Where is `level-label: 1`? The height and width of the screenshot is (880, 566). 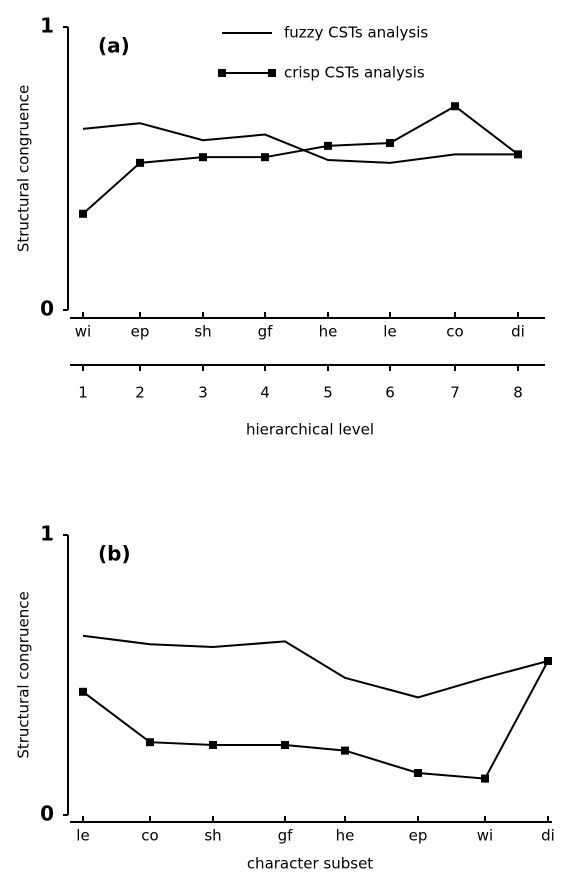
level-label: 1 is located at coordinates (83, 393).